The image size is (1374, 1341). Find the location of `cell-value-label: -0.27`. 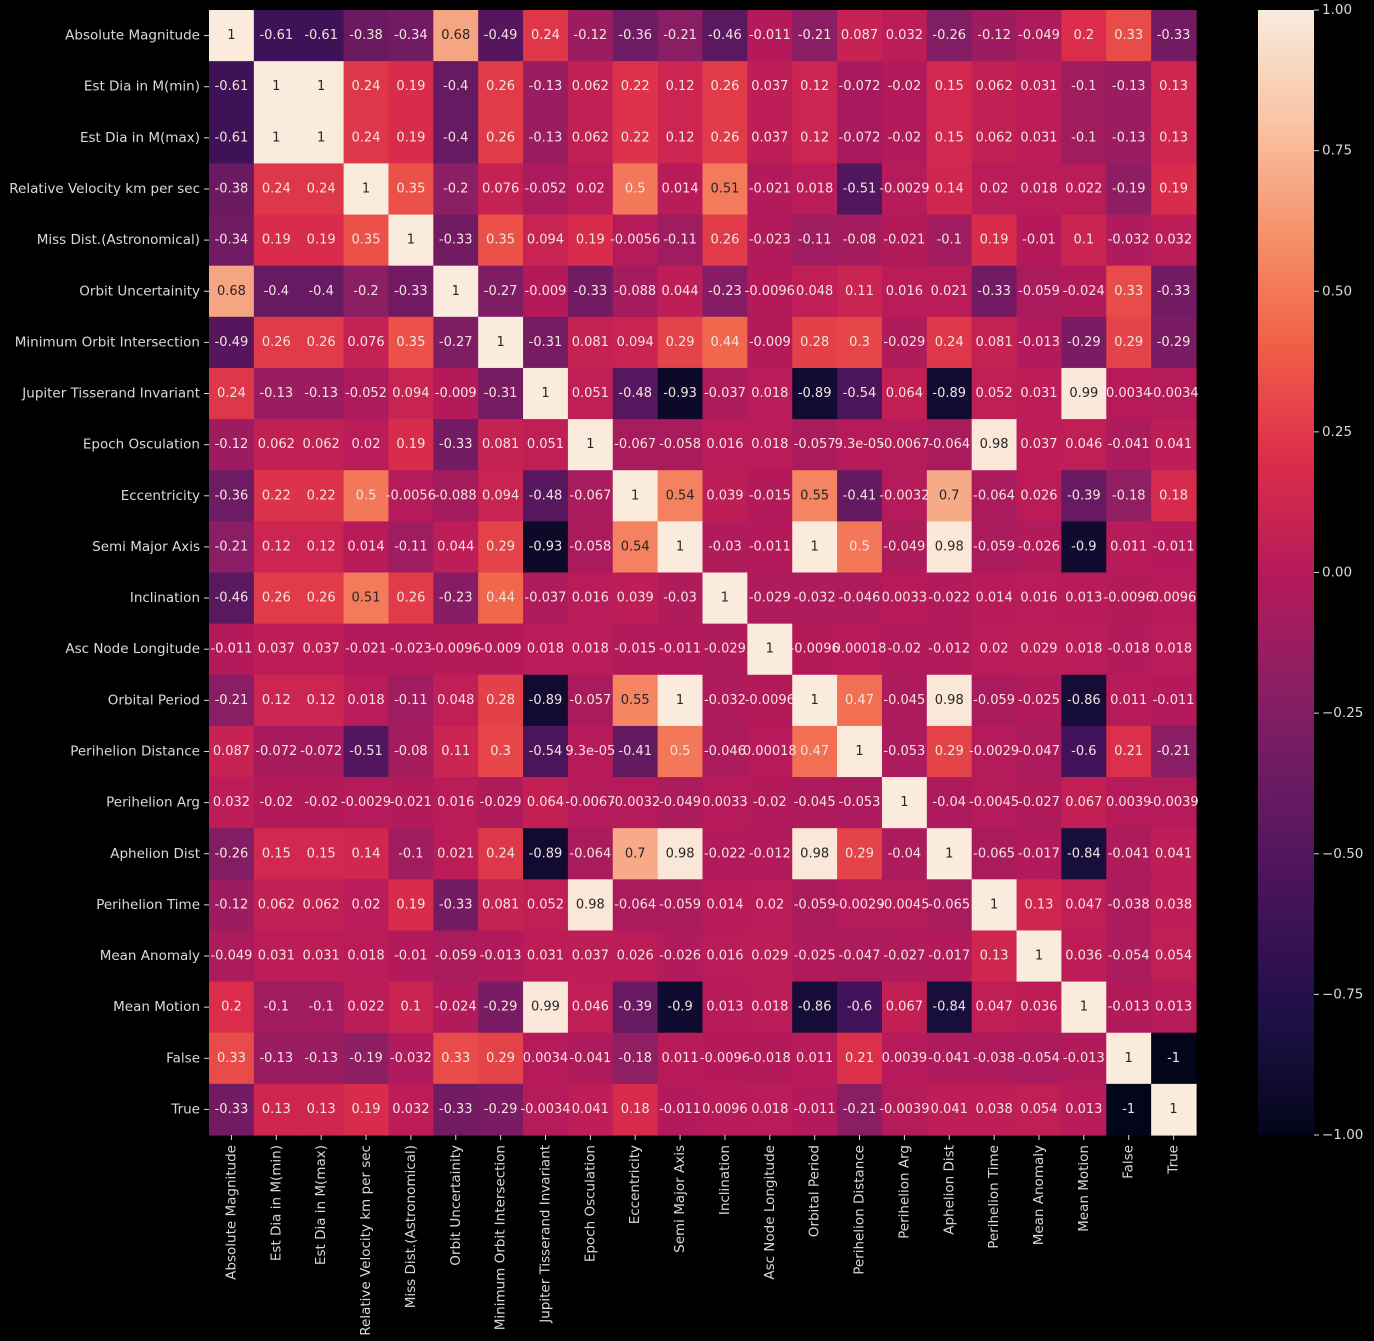

cell-value-label: -0.27 is located at coordinates (456, 342).